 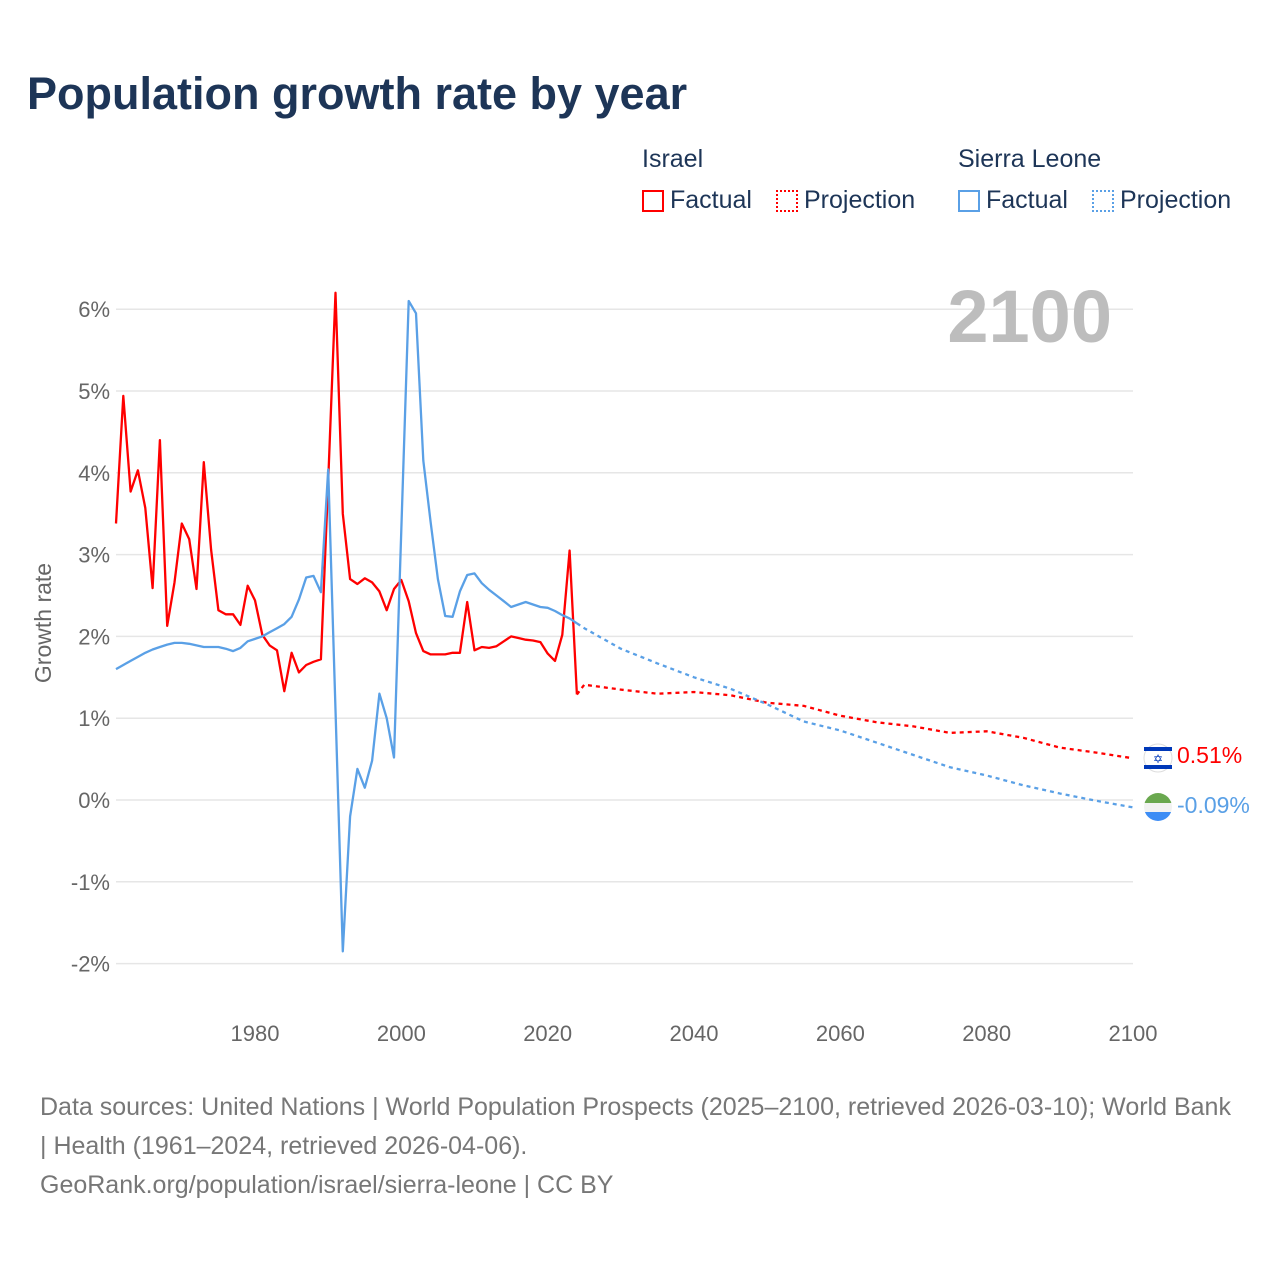 What do you see at coordinates (94, 636) in the screenshot?
I see `y-tick-label: 2%` at bounding box center [94, 636].